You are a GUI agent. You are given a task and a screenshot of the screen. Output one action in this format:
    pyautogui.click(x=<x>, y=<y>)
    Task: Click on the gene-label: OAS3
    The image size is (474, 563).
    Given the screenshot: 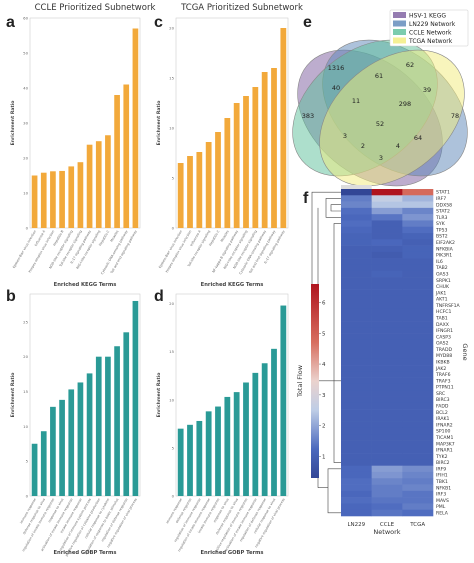 What is the action you would take?
    pyautogui.click(x=442, y=274)
    